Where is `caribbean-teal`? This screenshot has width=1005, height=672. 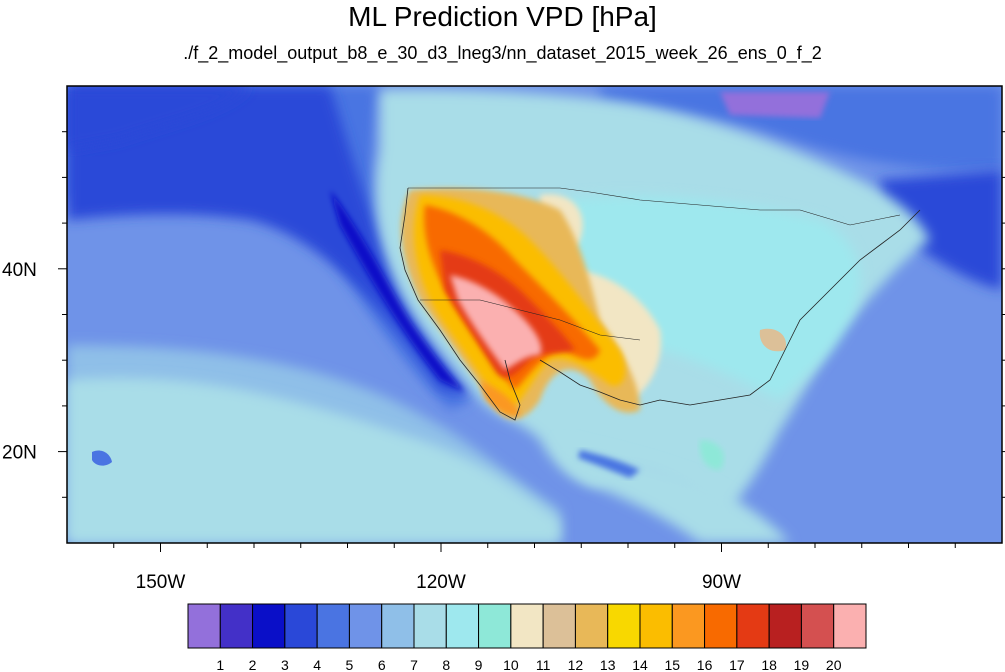 caribbean-teal is located at coordinates (711, 455).